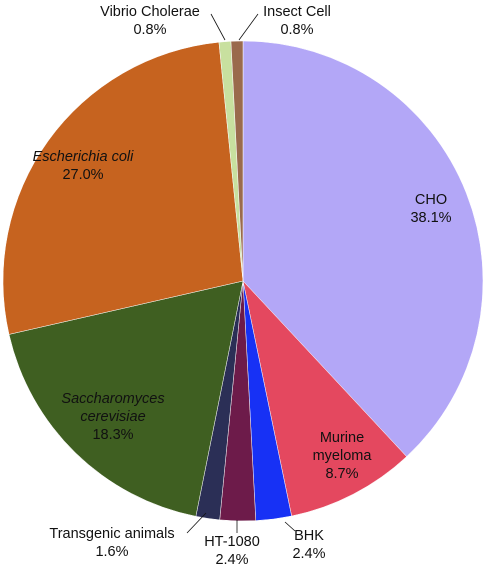 This screenshot has width=489, height=569. What do you see at coordinates (430, 209) in the screenshot?
I see `slice-label-cho: CHO 38.1%` at bounding box center [430, 209].